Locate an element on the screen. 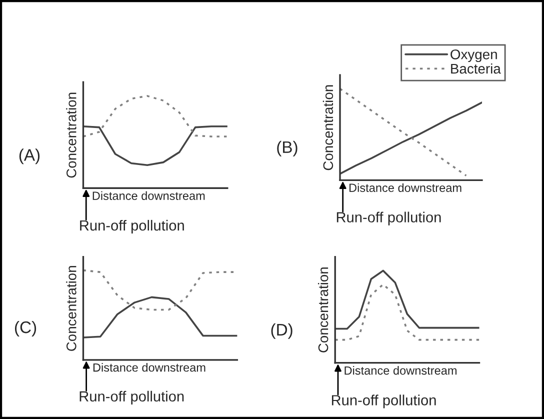 The image size is (544, 419). text: (C) is located at coordinates (25, 328).